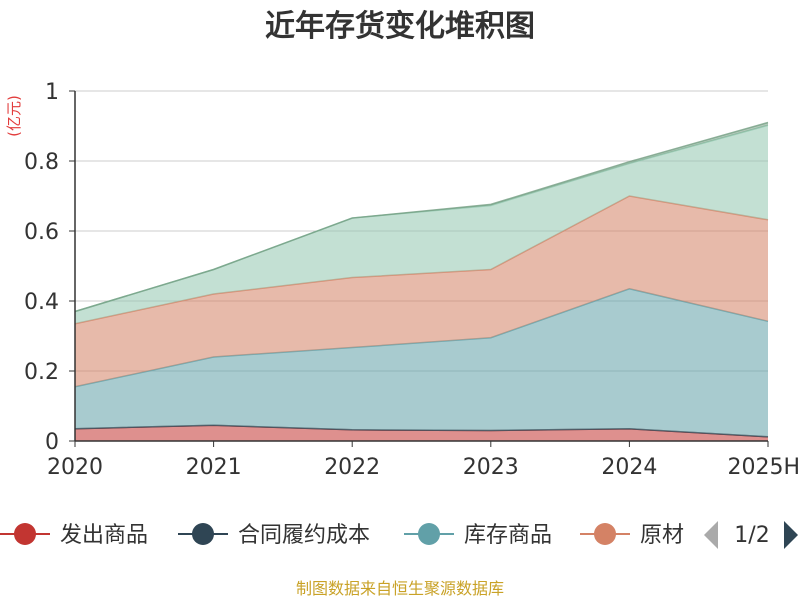 Image resolution: width=800 pixels, height=600 pixels. What do you see at coordinates (763, 467) in the screenshot?
I see `x-tick-label: 2025H` at bounding box center [763, 467].